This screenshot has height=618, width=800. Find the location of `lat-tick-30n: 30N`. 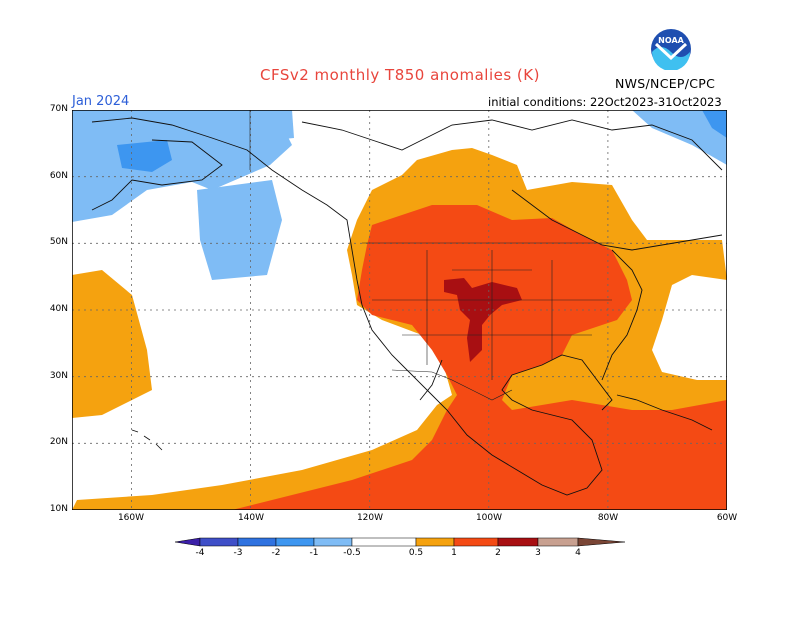

lat-tick-30n: 30N is located at coordinates (58, 376).